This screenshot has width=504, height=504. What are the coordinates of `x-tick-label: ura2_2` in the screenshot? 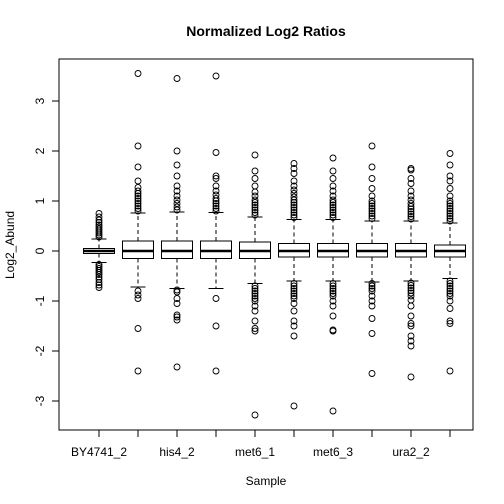 It's located at (411, 452).